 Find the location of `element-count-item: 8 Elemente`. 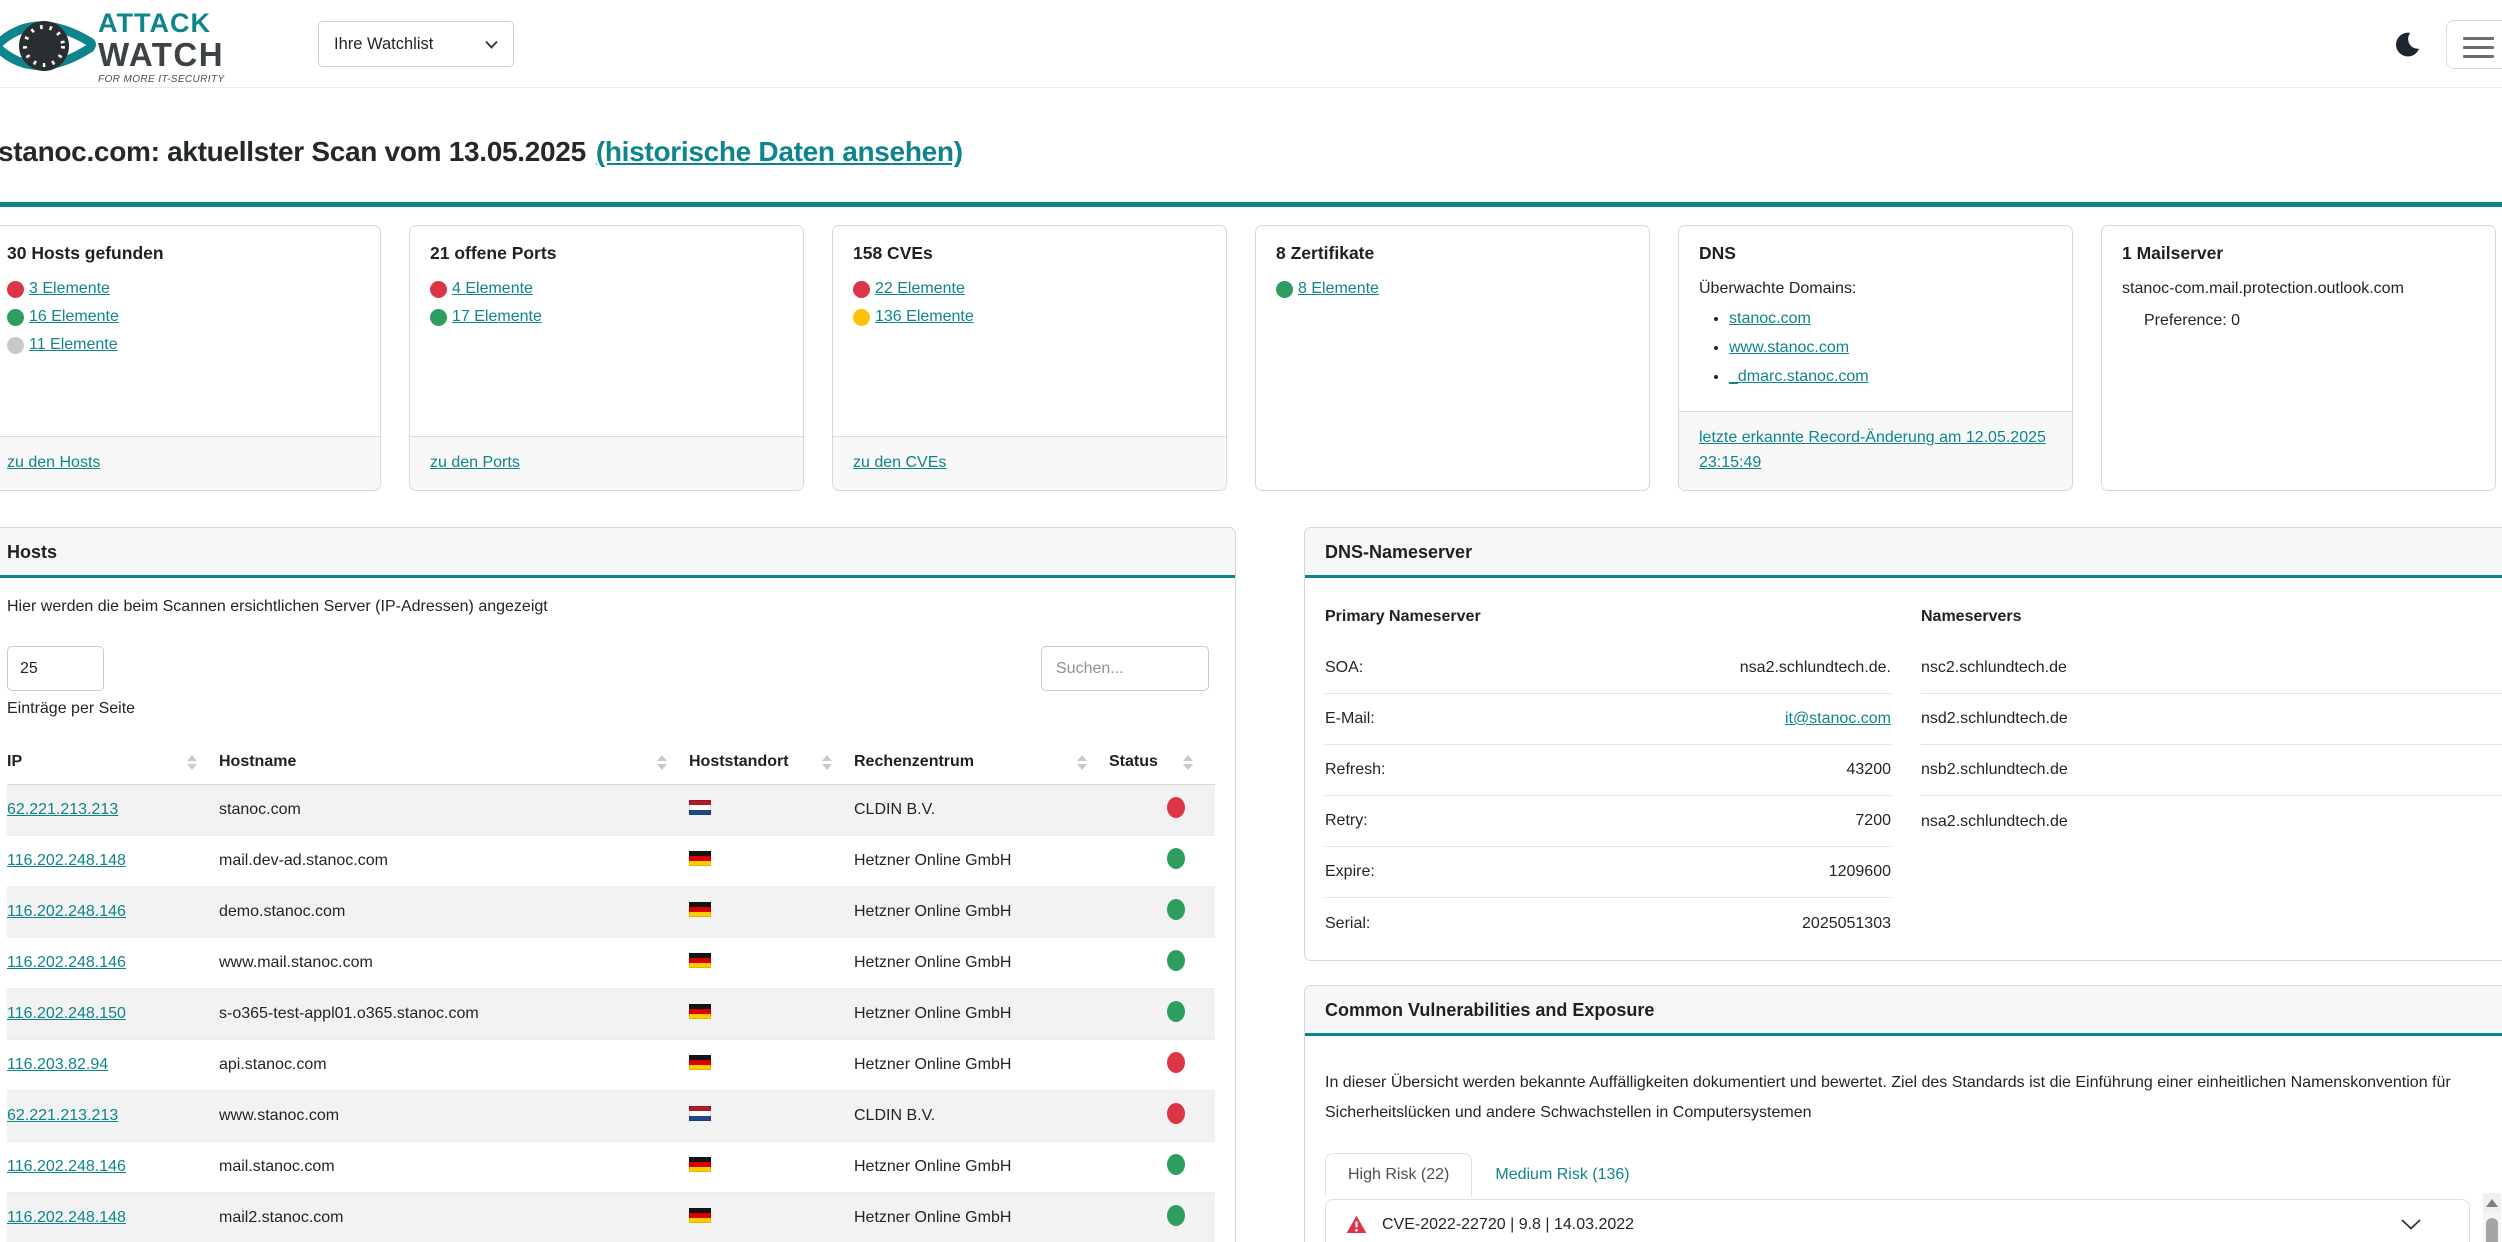

element-count-item: 8 Elemente is located at coordinates (1452, 289).